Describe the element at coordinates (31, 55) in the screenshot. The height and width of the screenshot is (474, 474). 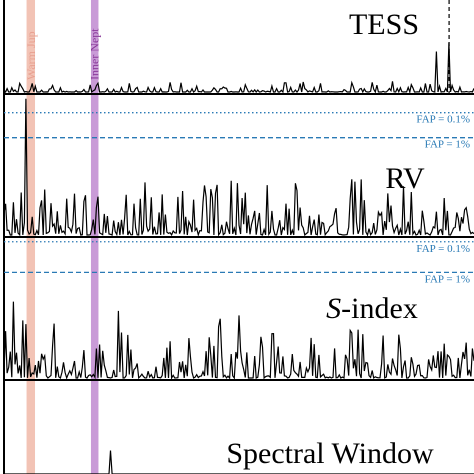
I see `band-label-0: Warm Jup` at that location.